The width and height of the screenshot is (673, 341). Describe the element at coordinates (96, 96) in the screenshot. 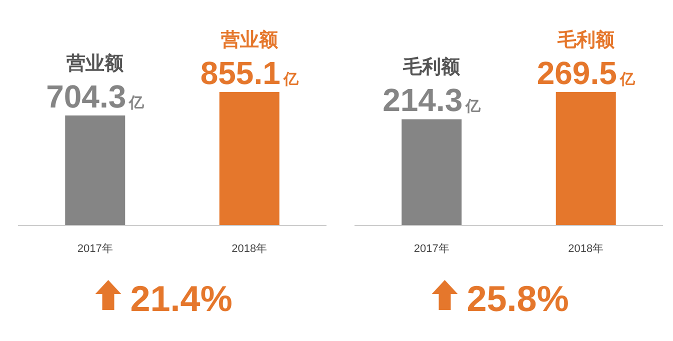

I see `data-label: 704.3亿` at that location.